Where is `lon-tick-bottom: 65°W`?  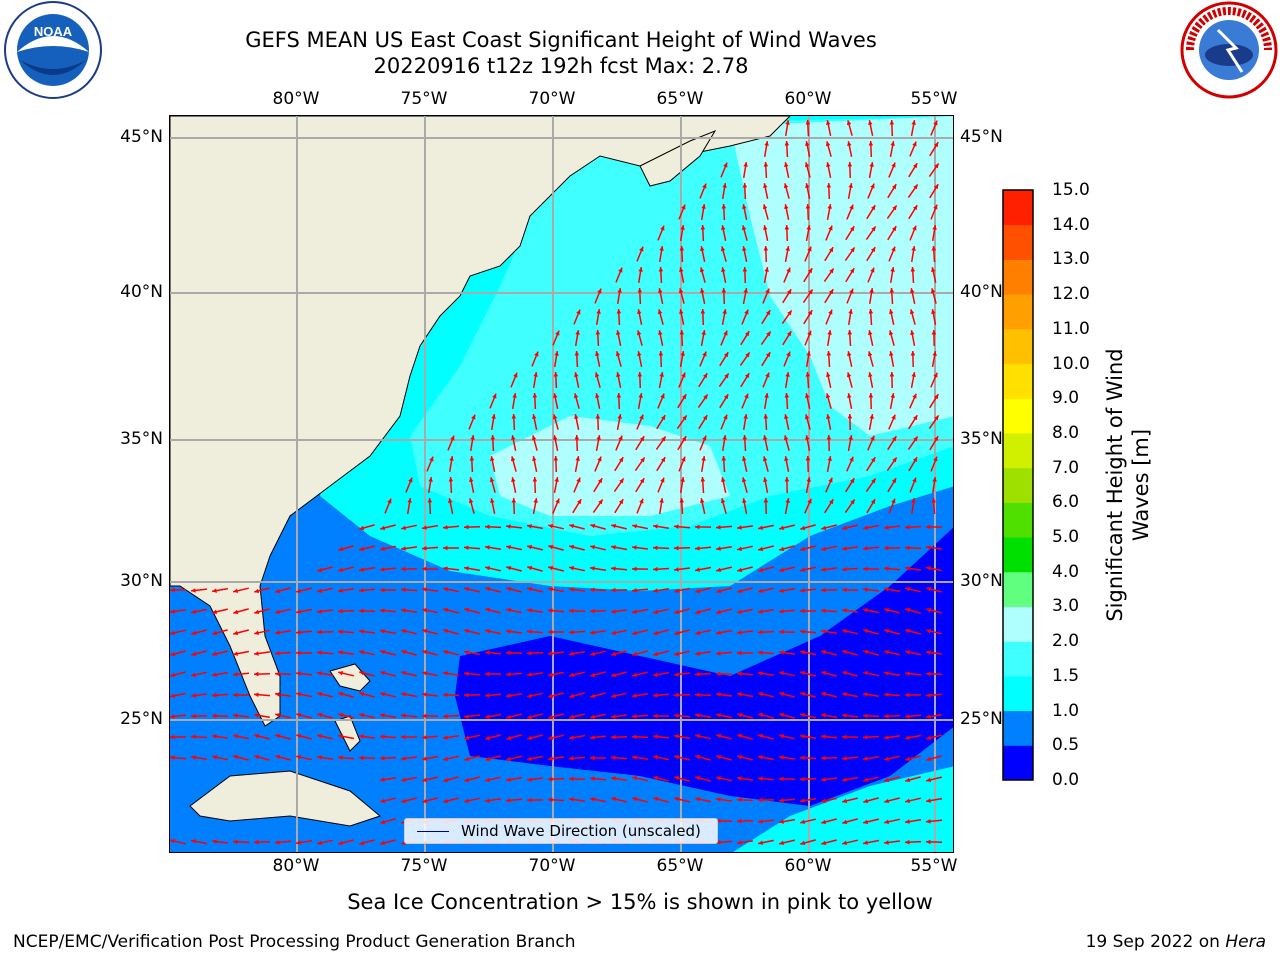 lon-tick-bottom: 65°W is located at coordinates (680, 866).